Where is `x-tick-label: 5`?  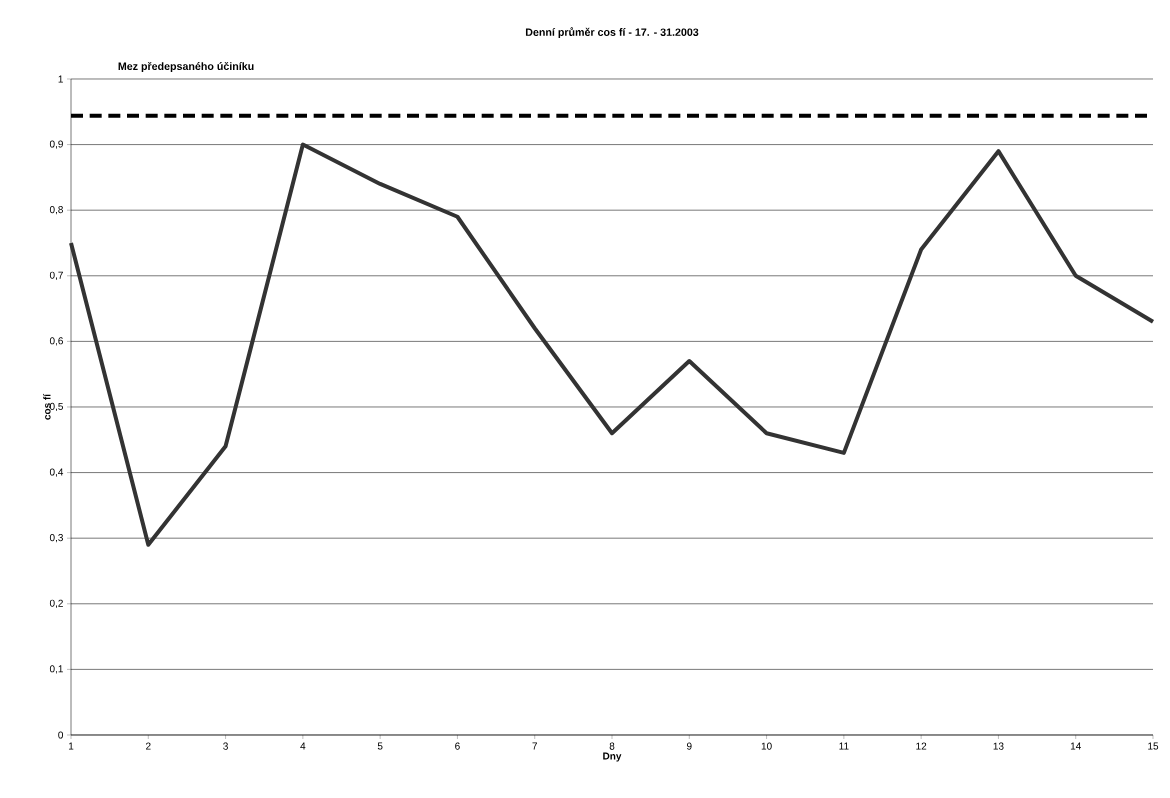 x-tick-label: 5 is located at coordinates (380, 746).